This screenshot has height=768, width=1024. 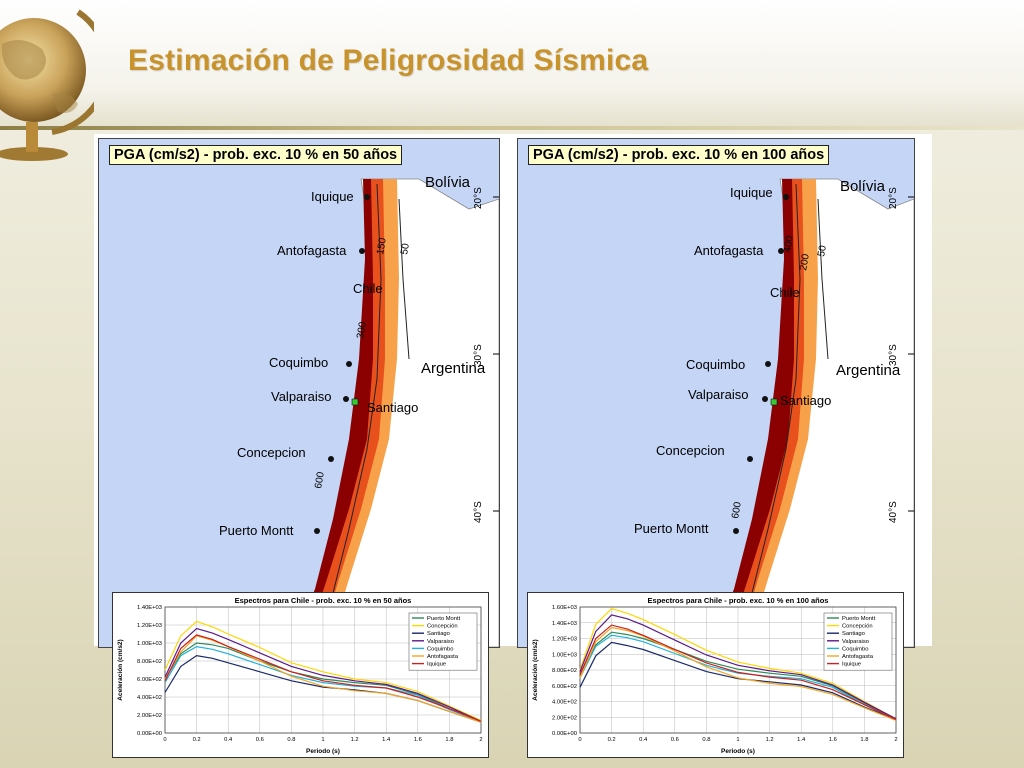 What do you see at coordinates (443, 657) in the screenshot?
I see `legend-label: Antofagasta` at bounding box center [443, 657].